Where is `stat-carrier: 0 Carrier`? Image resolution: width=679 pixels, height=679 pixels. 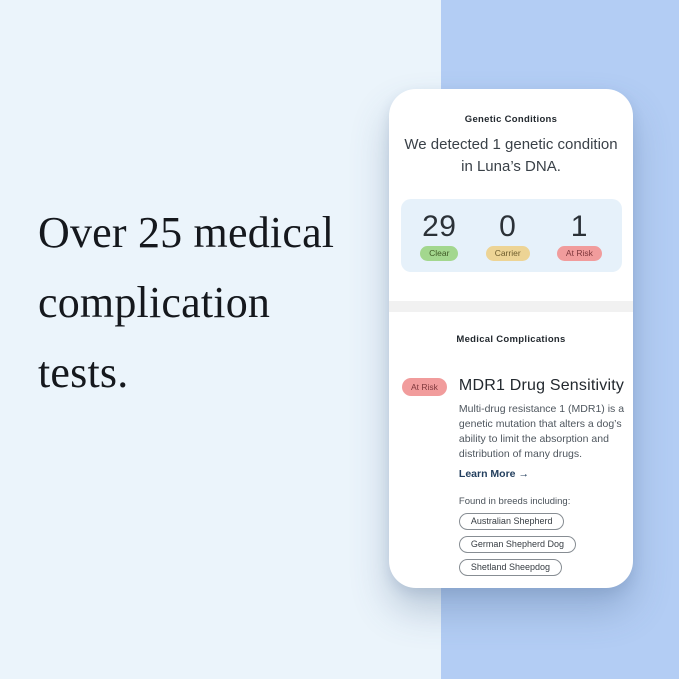
stat-carrier: 0 Carrier is located at coordinates (507, 235).